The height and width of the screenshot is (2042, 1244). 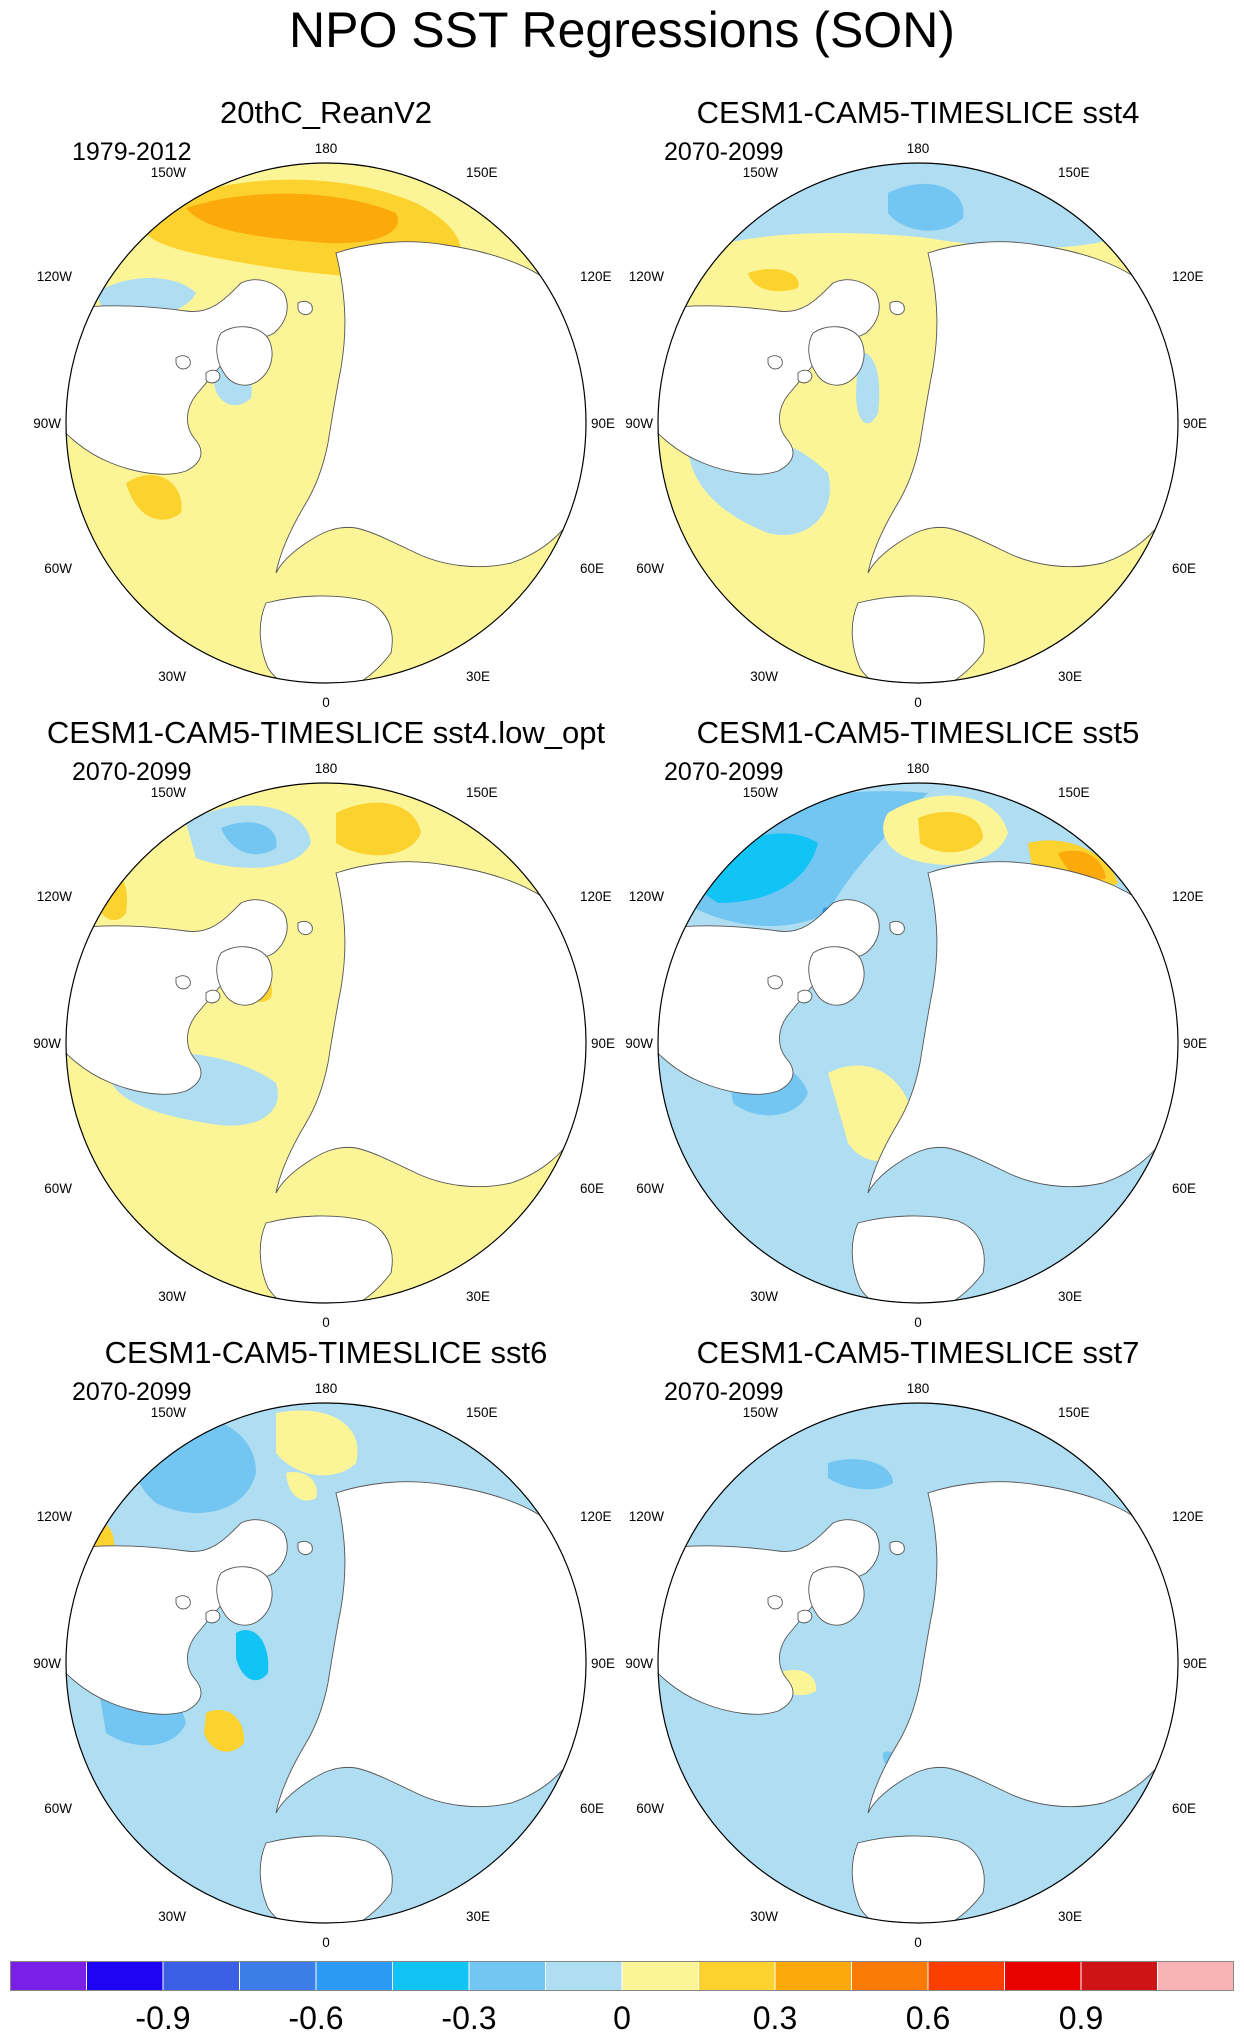 What do you see at coordinates (1081, 2018) in the screenshot?
I see `colorbar-tick-label: 0.9` at bounding box center [1081, 2018].